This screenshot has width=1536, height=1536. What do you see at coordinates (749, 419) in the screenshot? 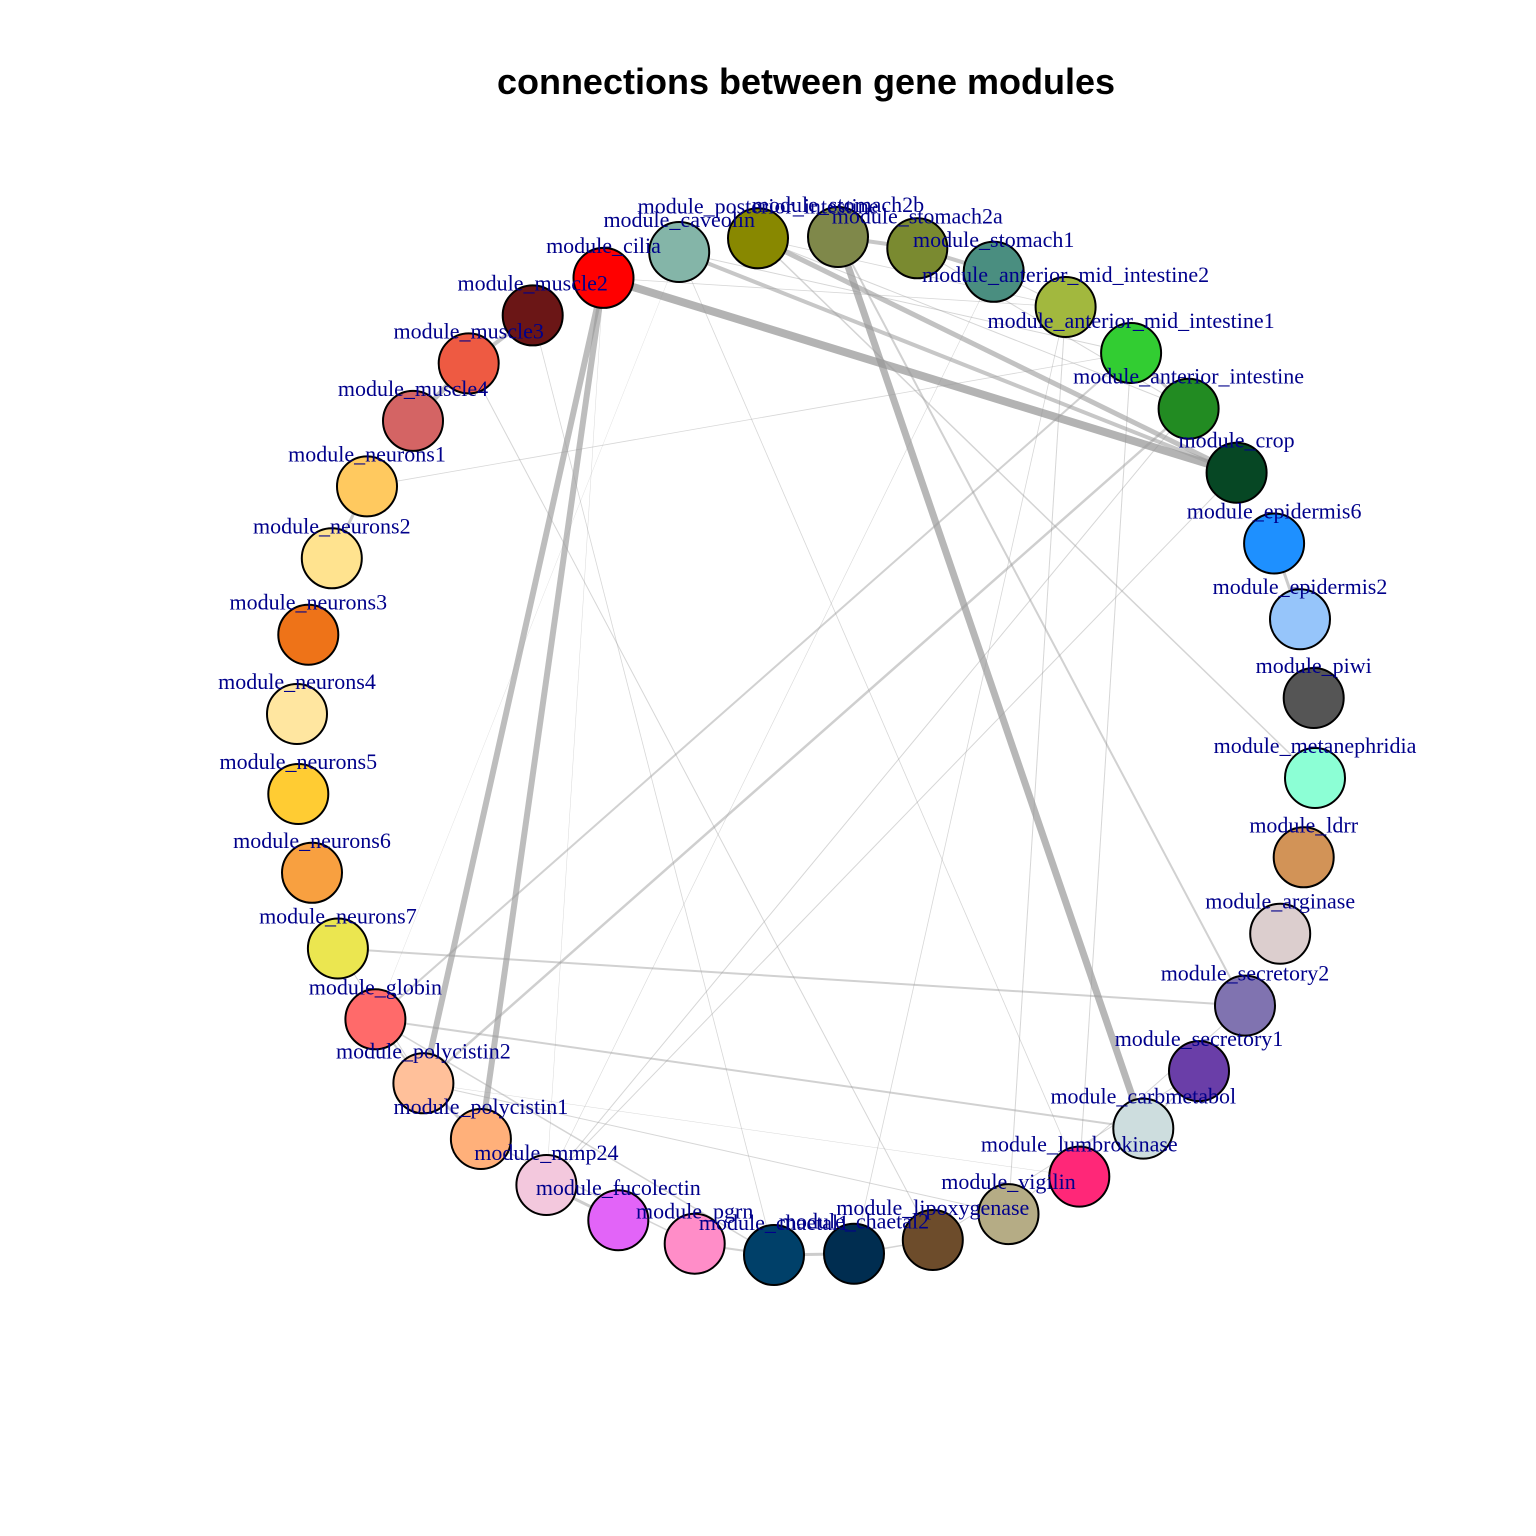
I see `edge-module_neurons1-module_anterior_mid_intestine1` at bounding box center [749, 419].